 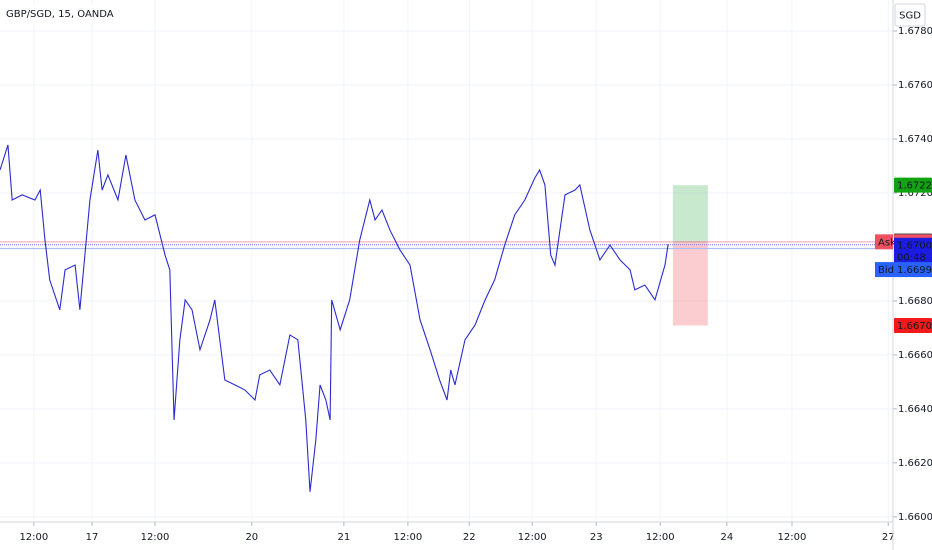 What do you see at coordinates (915, 301) in the screenshot?
I see `y-tick-label: 1.66800` at bounding box center [915, 301].